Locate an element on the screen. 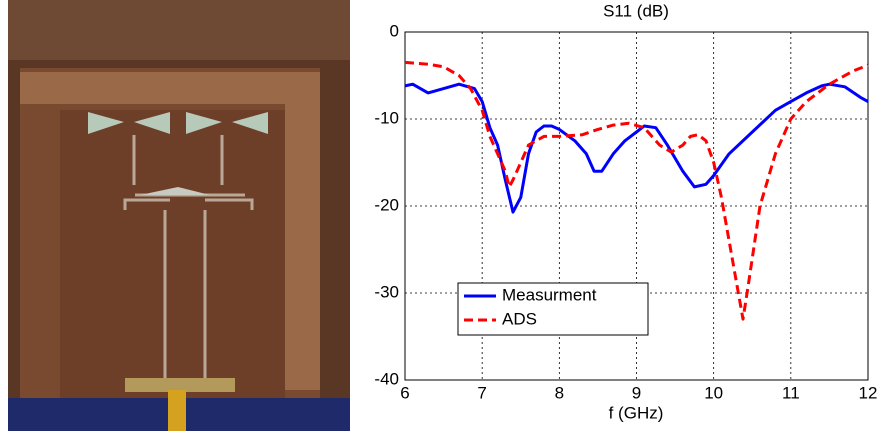 Image resolution: width=886 pixels, height=436 pixels. chart-title: S11 (dB) is located at coordinates (636, 10).